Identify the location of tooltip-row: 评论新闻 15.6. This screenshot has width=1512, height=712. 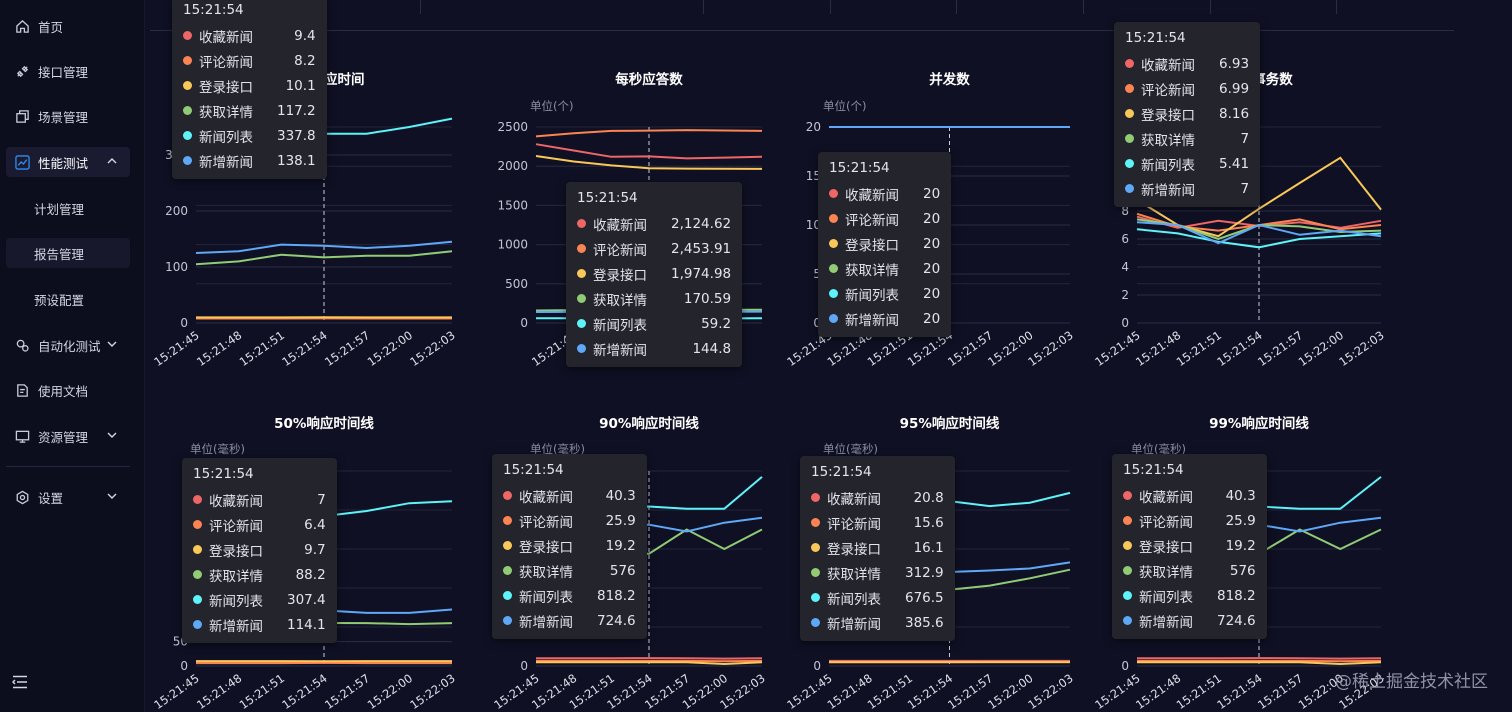
(877, 522).